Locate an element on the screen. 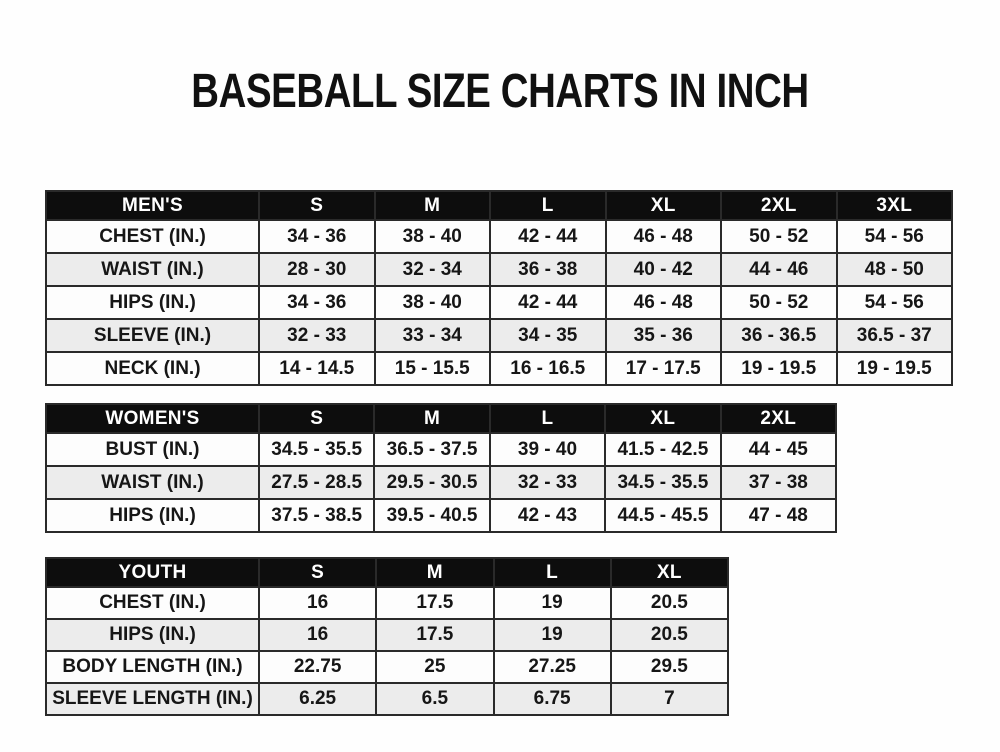 The height and width of the screenshot is (752, 1000). mens-table-title: MEN'S is located at coordinates (152, 205).